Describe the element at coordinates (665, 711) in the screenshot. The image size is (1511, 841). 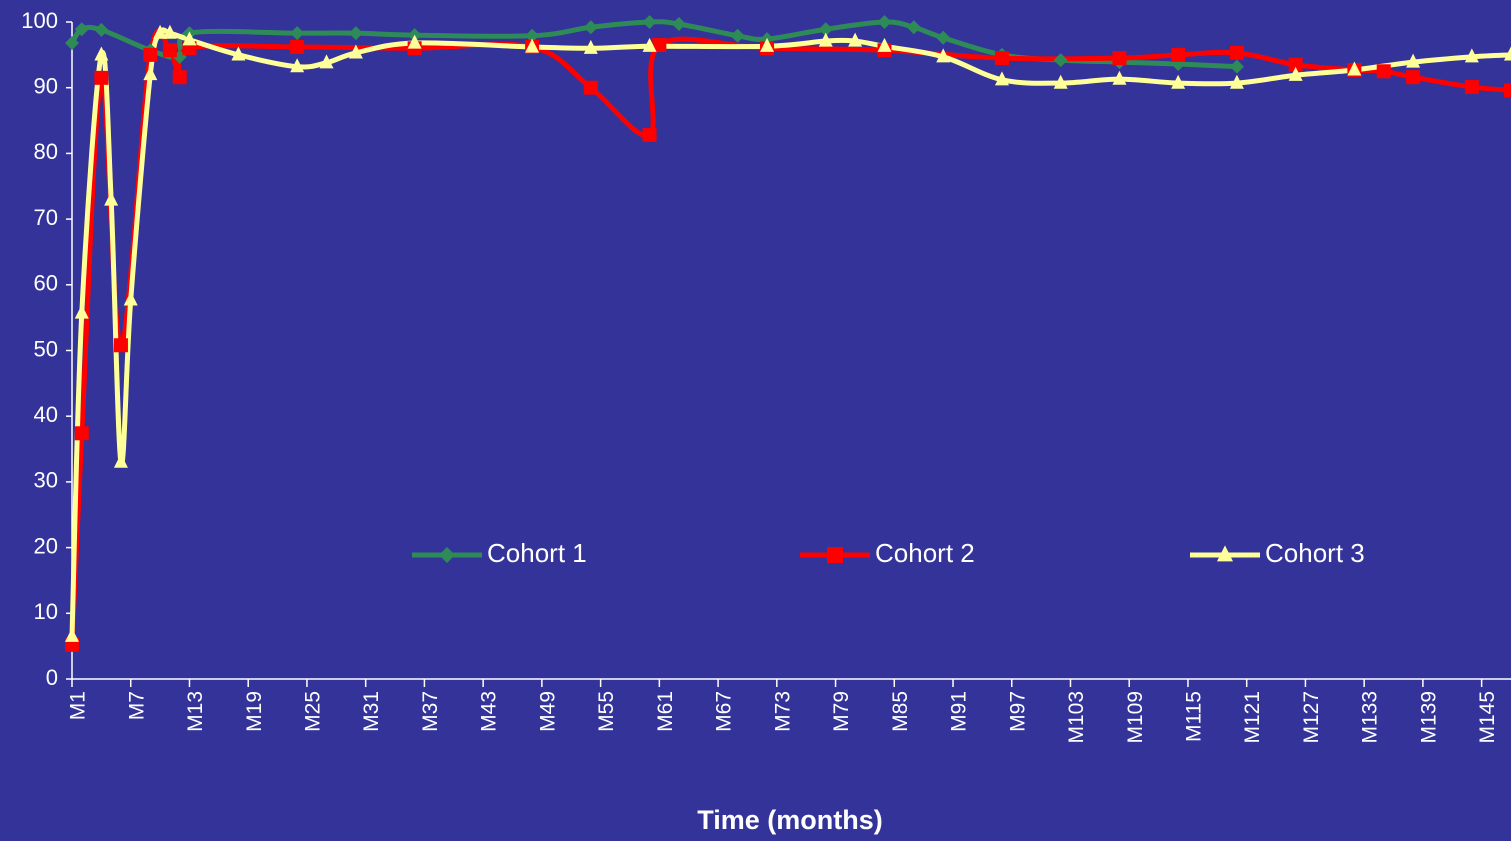
I see `x-tick-label: M61` at that location.